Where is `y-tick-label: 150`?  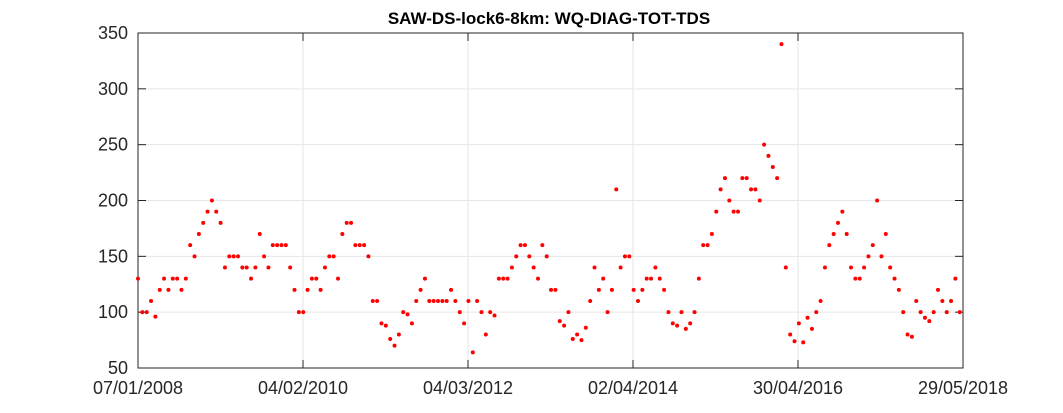
y-tick-label: 150 is located at coordinates (113, 256).